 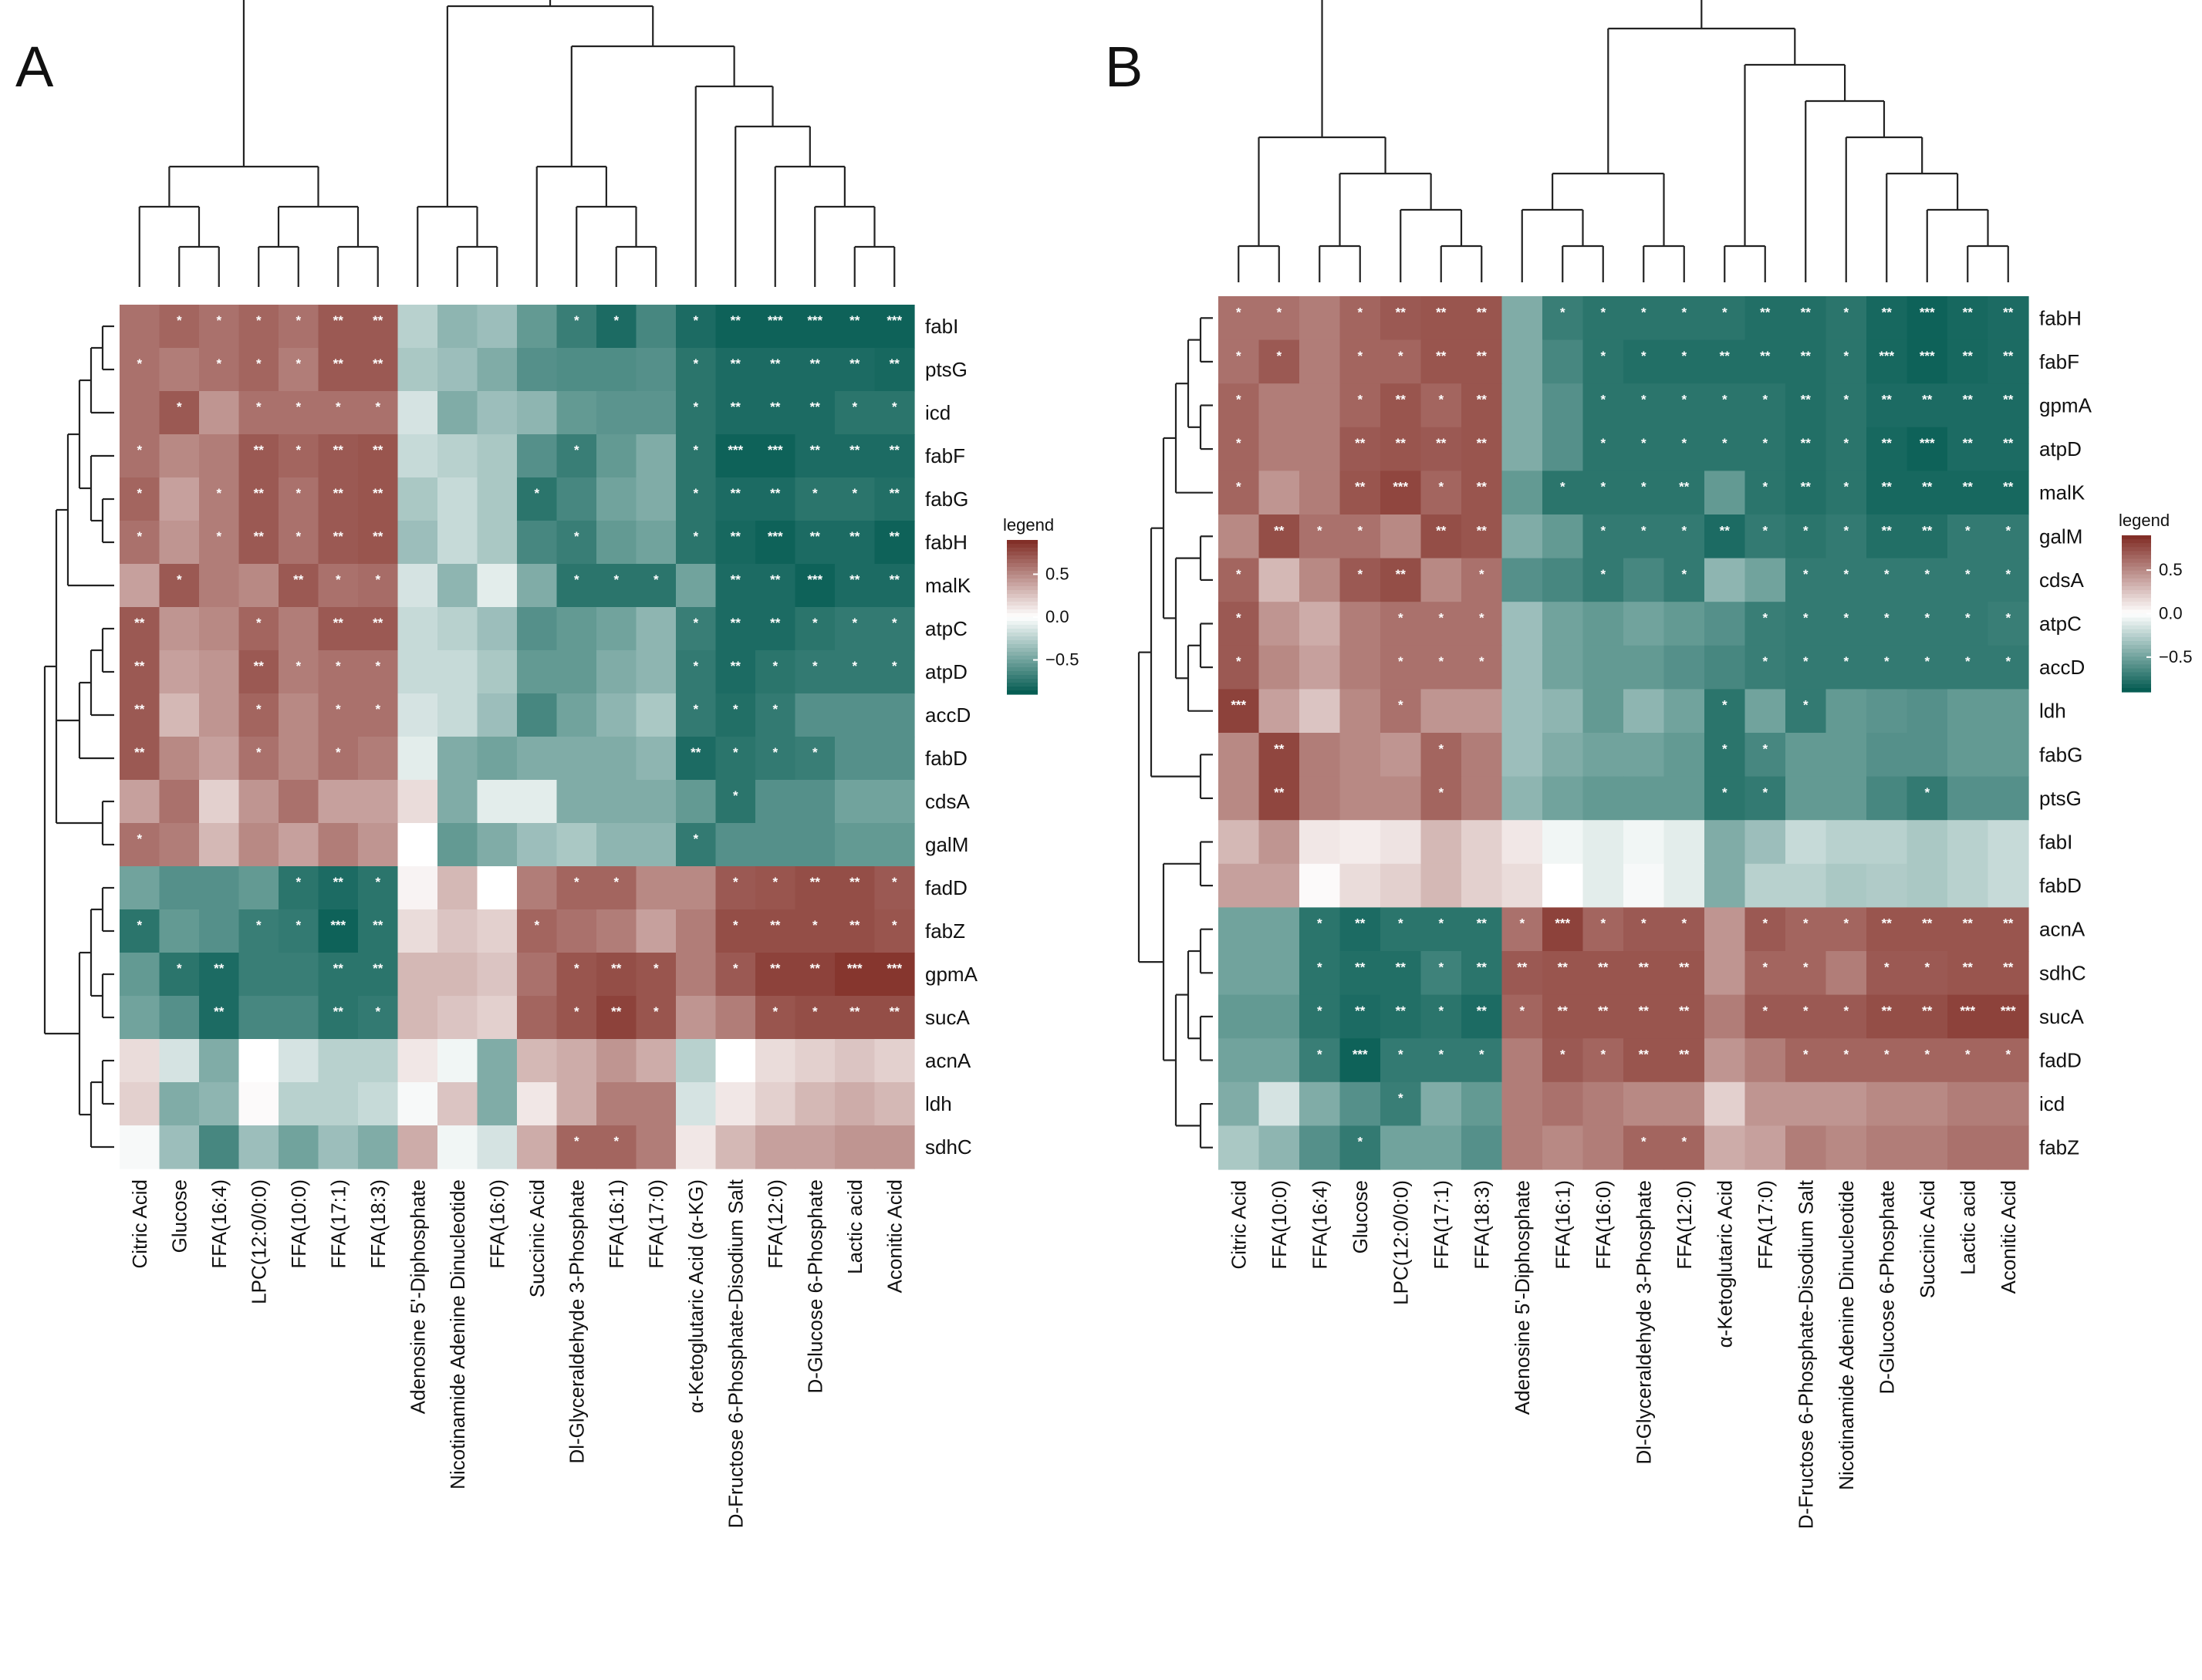 What do you see at coordinates (1319, 1225) in the screenshot?
I see `column-label: FFA(16:4)` at bounding box center [1319, 1225].